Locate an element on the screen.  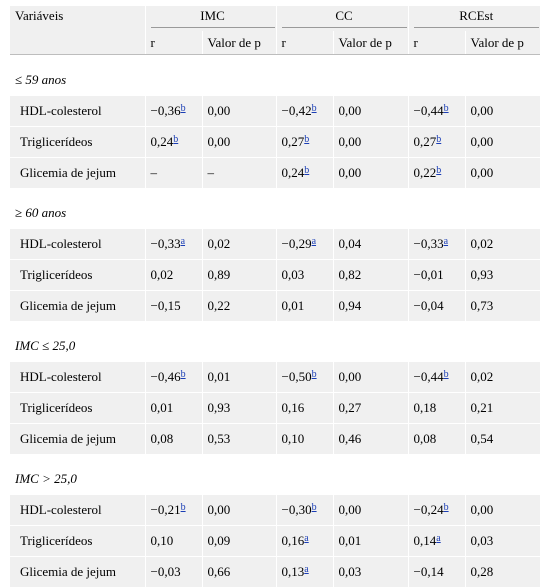
cell-value: −0,33 is located at coordinates (428, 243).